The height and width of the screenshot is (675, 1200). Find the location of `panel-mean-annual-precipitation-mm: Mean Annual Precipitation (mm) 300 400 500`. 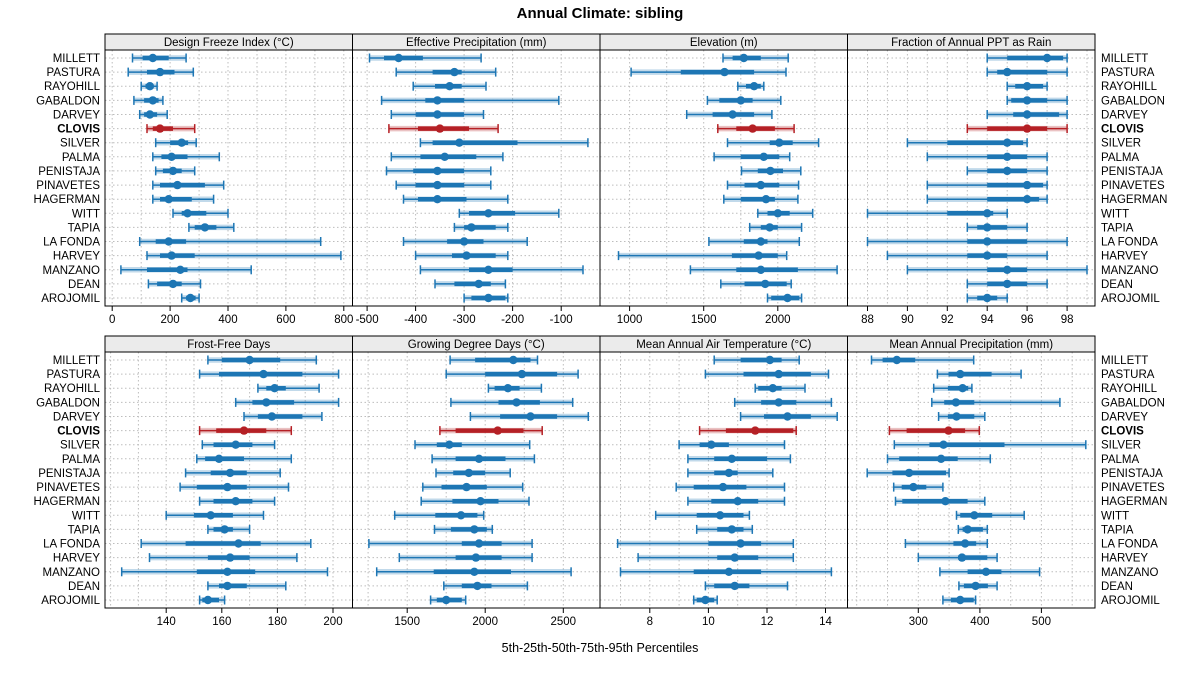

panel-mean-annual-precipitation-mm: Mean Annual Precipitation (mm) 300 400 500 is located at coordinates (971, 481).